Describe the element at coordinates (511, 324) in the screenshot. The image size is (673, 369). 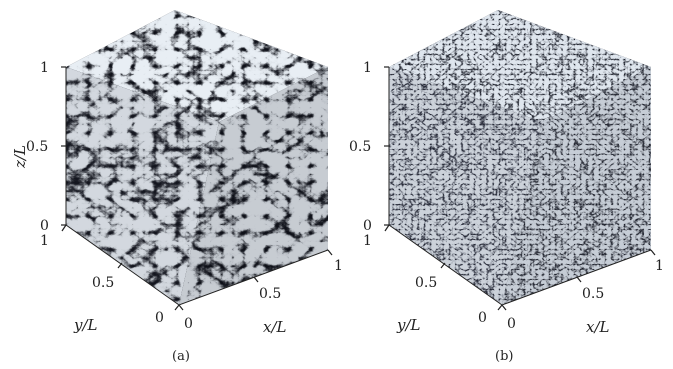
I see `x-tick-0-b: 0` at that location.